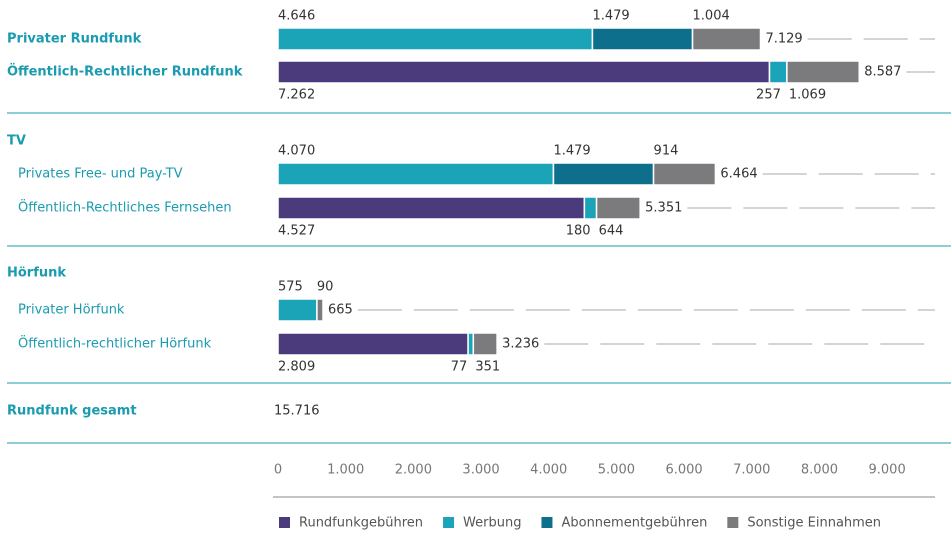 The width and height of the screenshot is (951, 548). I want to click on value-label: 1.004, so click(711, 16).